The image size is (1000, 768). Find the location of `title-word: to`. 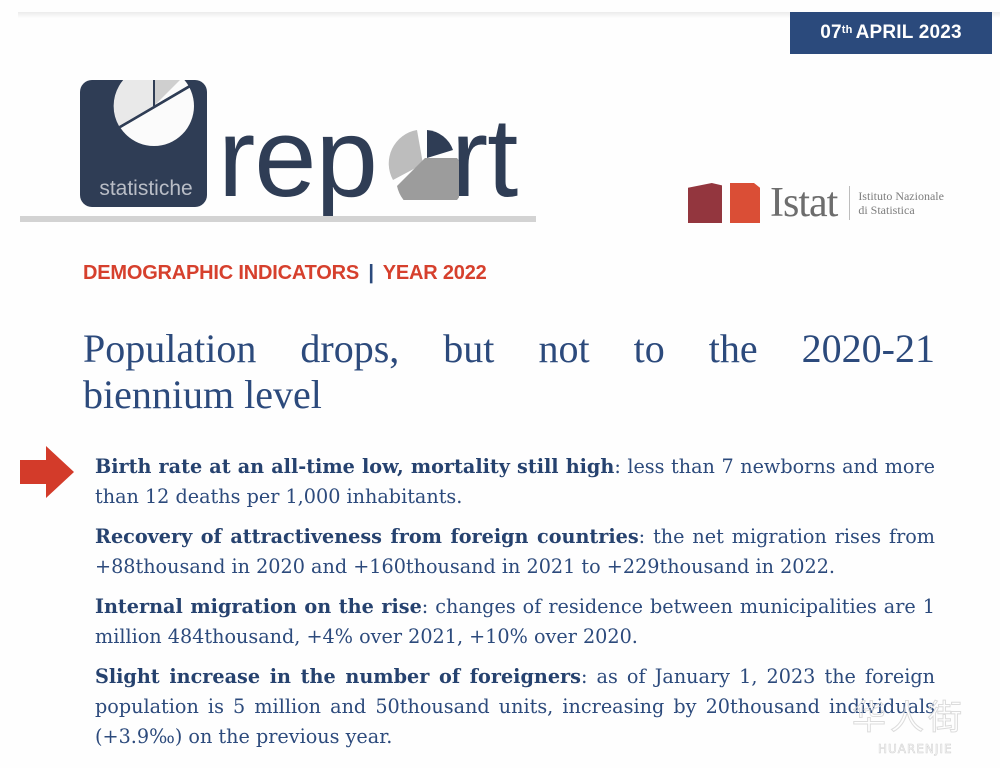

title-word: to is located at coordinates (649, 348).